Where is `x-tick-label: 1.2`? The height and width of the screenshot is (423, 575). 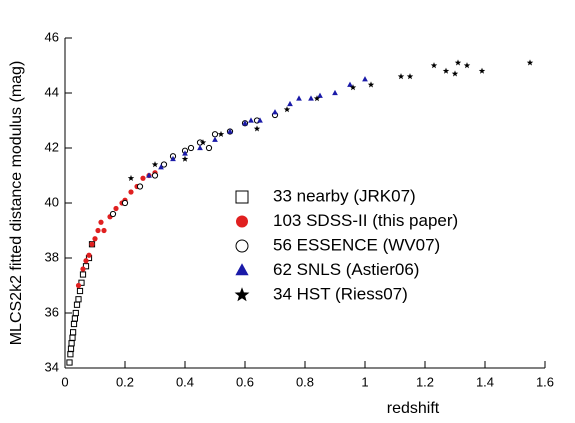
x-tick-label: 1.2 is located at coordinates (425, 381).